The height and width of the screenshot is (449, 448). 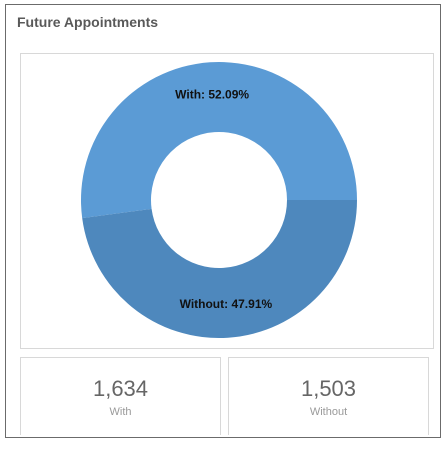 I want to click on slice-label-without: Without: 47.91%, so click(x=226, y=304).